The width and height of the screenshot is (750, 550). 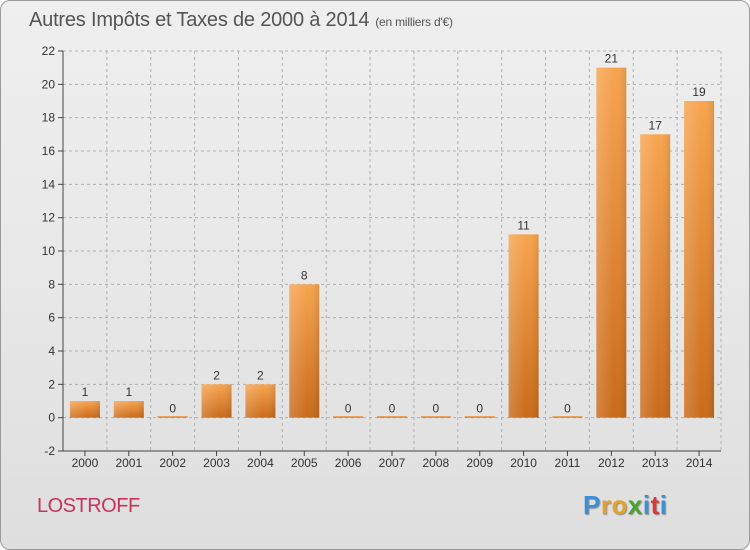 I want to click on x-tick-label: 2009, so click(x=479, y=463).